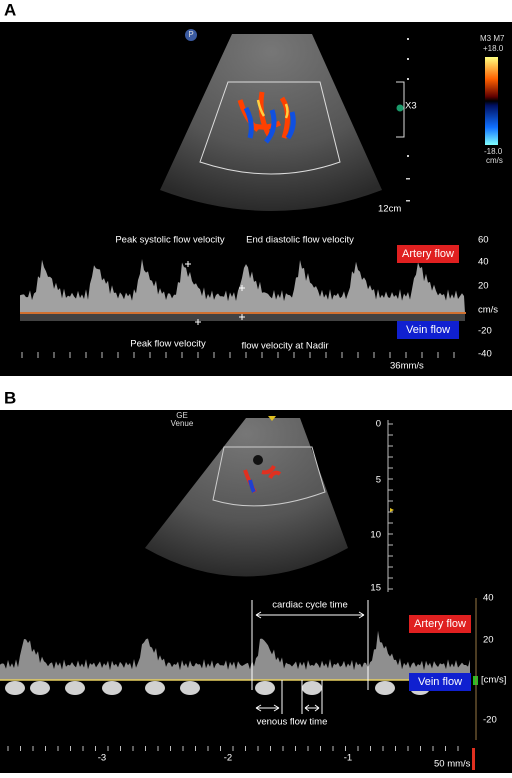  What do you see at coordinates (310, 657) in the screenshot?
I see `time-markers` at bounding box center [310, 657].